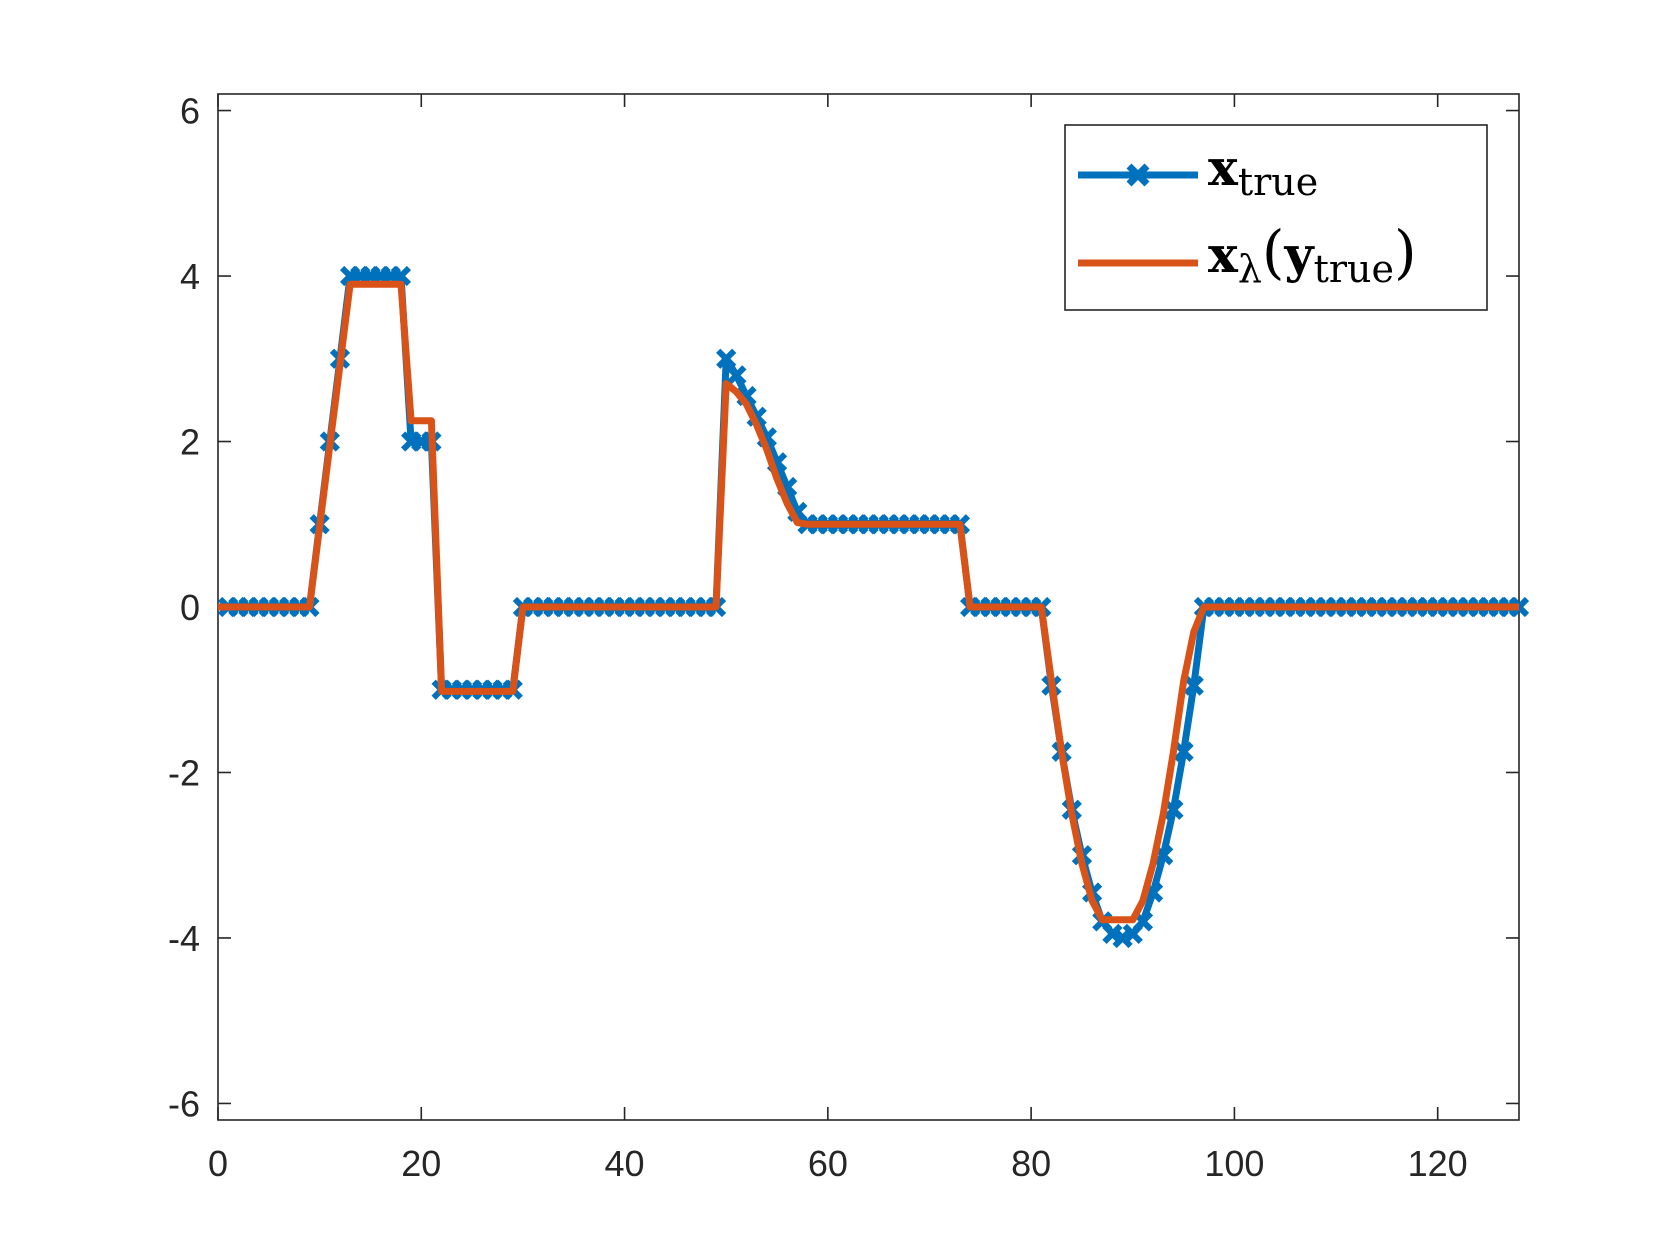 This screenshot has width=1680, height=1260. What do you see at coordinates (625, 1163) in the screenshot?
I see `x-tick-label: 40` at bounding box center [625, 1163].